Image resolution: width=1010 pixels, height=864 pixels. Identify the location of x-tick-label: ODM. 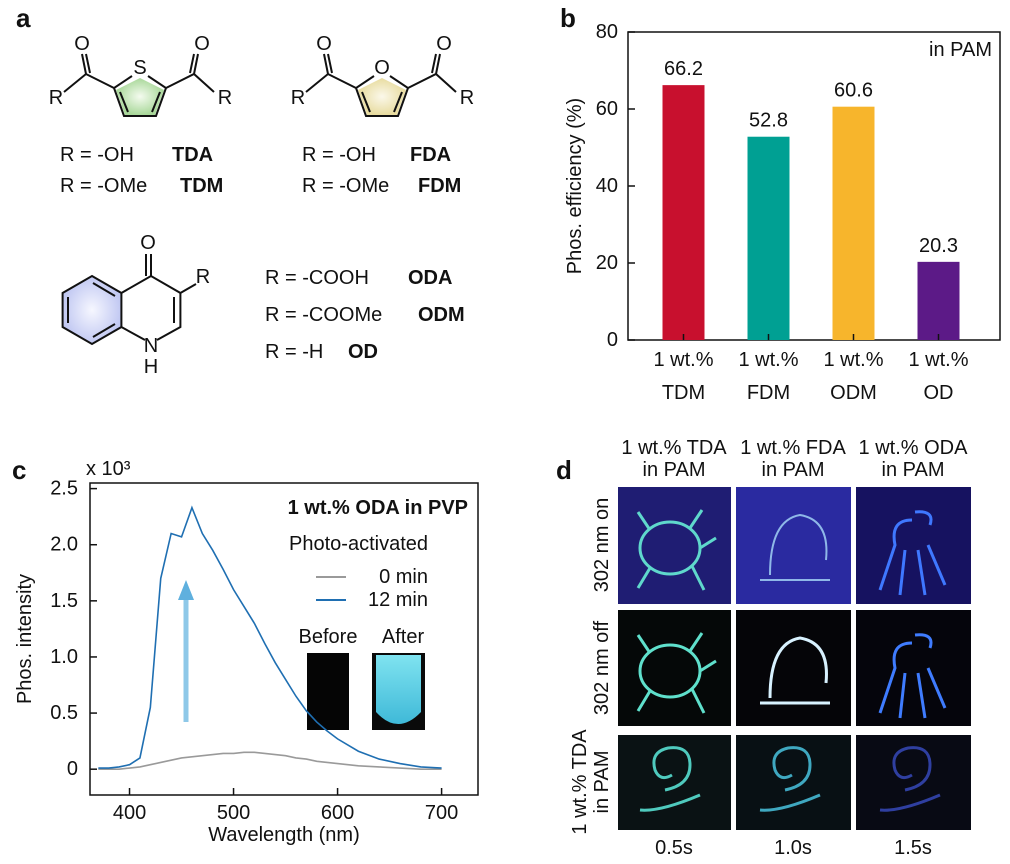
(853, 393).